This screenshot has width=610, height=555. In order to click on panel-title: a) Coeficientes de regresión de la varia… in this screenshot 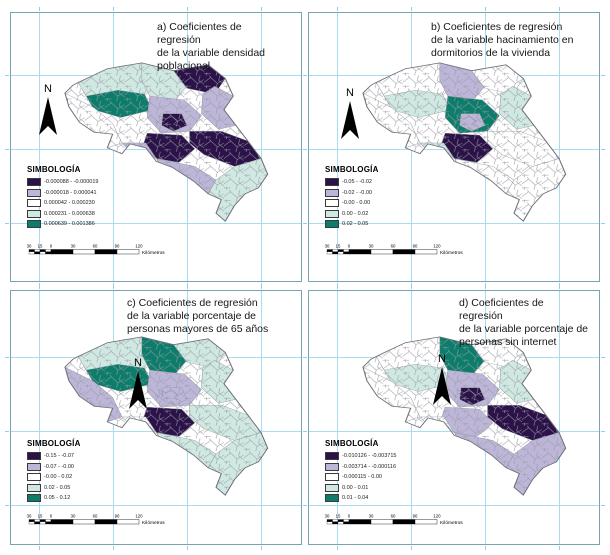, I will do `click(211, 47)`.